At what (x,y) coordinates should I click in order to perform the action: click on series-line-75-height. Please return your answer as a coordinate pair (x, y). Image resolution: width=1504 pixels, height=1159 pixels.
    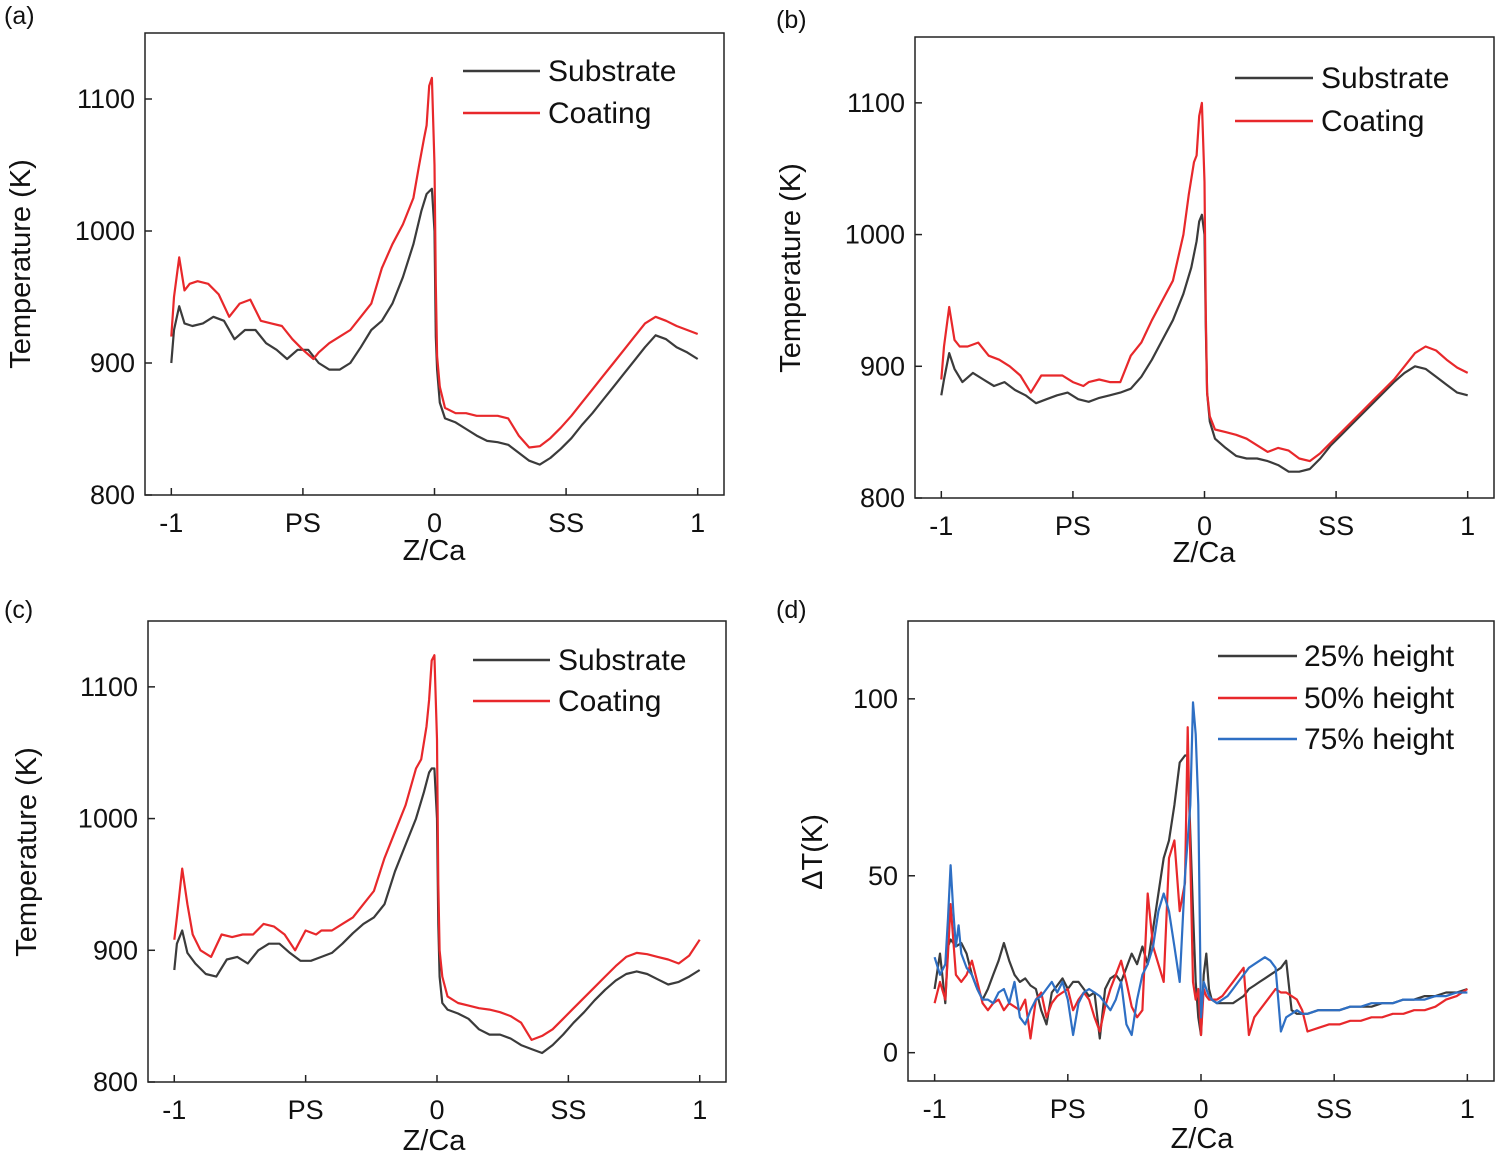
    Looking at the image, I should click on (1200, 869).